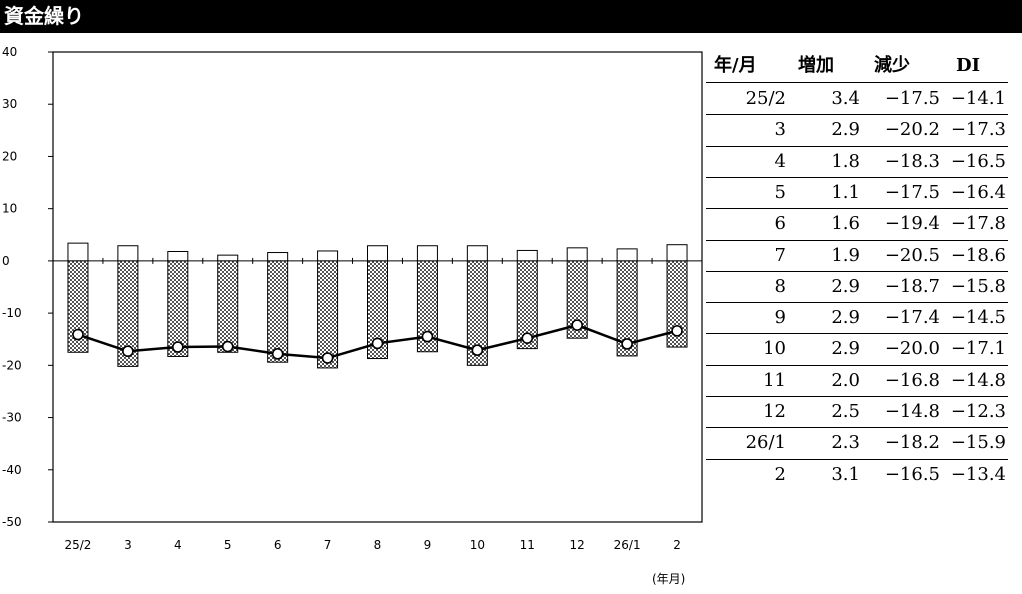  I want to click on table-row: 5 1.1 −17.5 −16.4, so click(857, 192).